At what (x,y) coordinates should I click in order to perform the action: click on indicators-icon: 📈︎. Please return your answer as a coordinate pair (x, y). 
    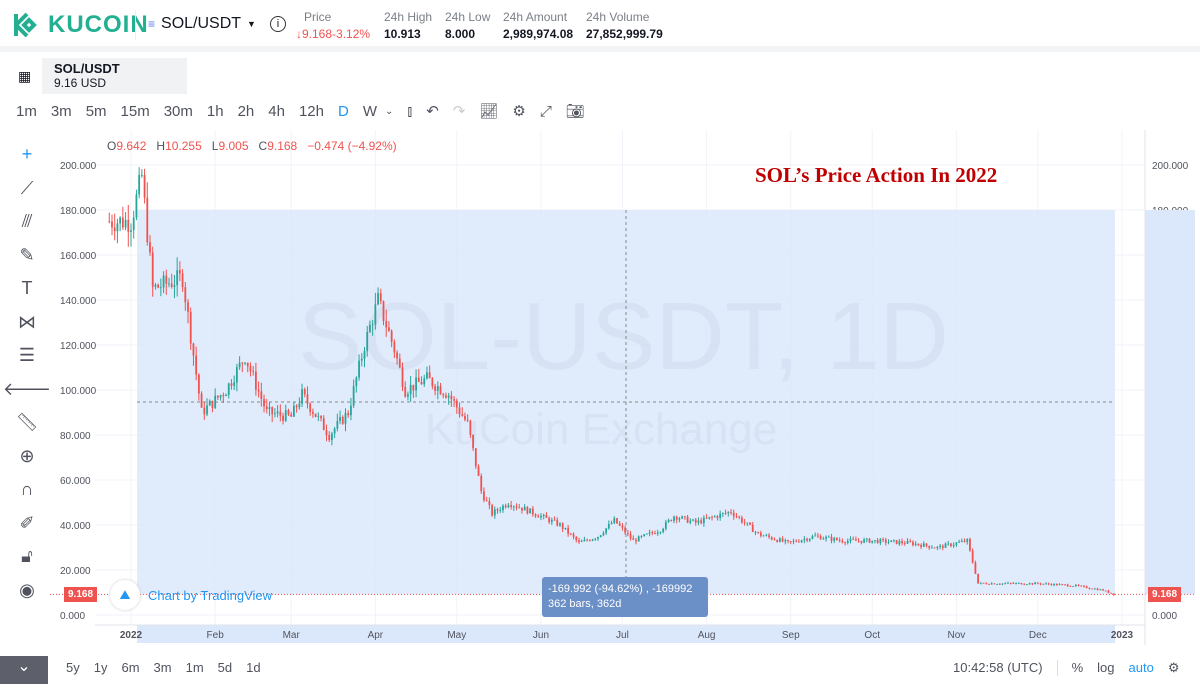
    Looking at the image, I should click on (489, 111).